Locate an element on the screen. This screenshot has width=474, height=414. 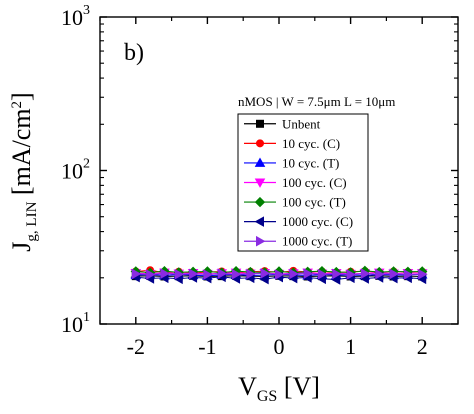
y-tick-label: 10² is located at coordinates (75, 170).